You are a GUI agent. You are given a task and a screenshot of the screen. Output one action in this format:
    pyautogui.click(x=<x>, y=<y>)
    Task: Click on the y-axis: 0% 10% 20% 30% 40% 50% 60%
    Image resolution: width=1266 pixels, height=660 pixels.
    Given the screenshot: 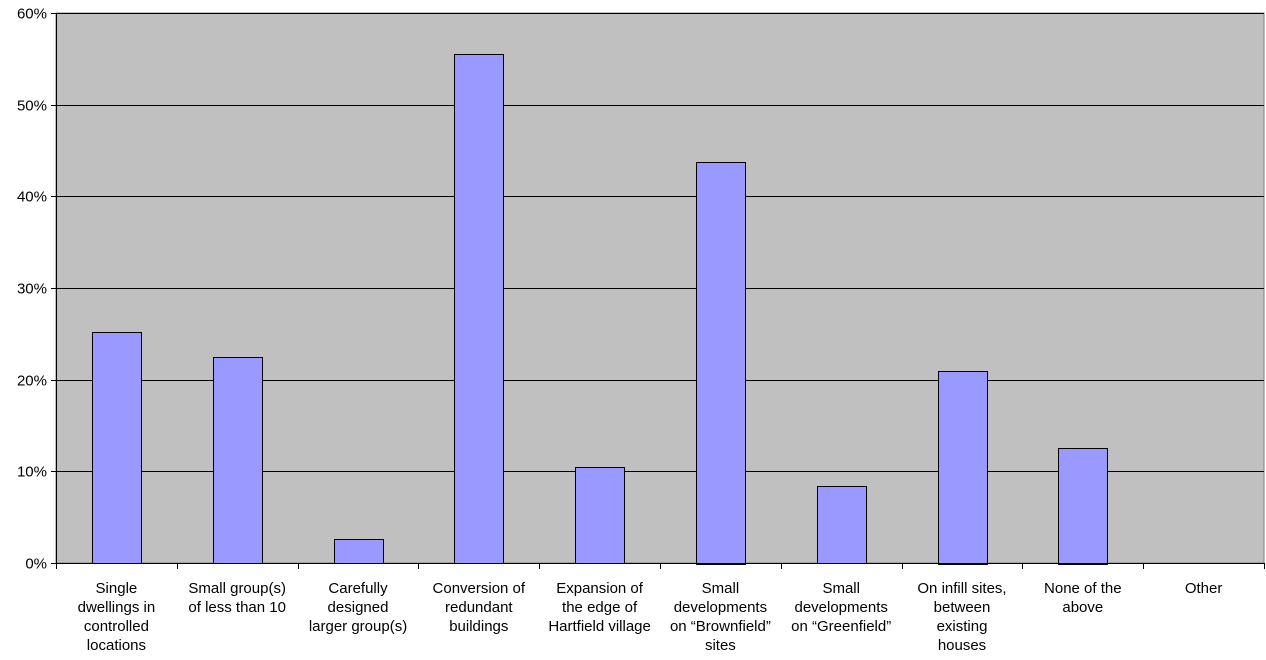 What is the action you would take?
    pyautogui.click(x=37, y=289)
    